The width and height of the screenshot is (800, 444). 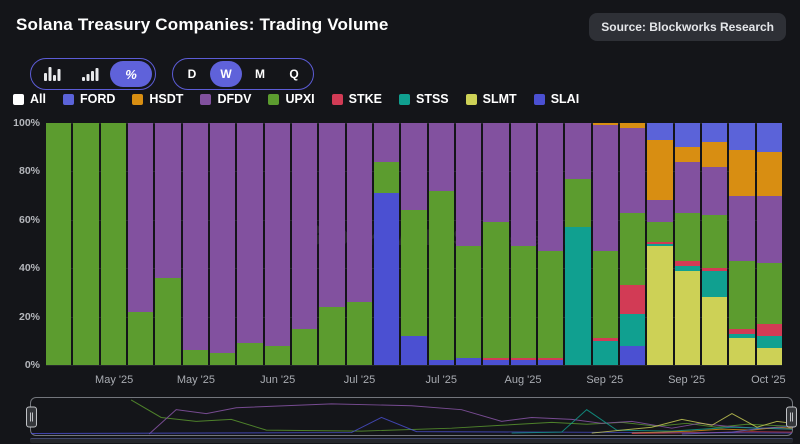 I want to click on y-axis-labels: 100% 80% 60% 40% 20% 0%, so click(x=21, y=244).